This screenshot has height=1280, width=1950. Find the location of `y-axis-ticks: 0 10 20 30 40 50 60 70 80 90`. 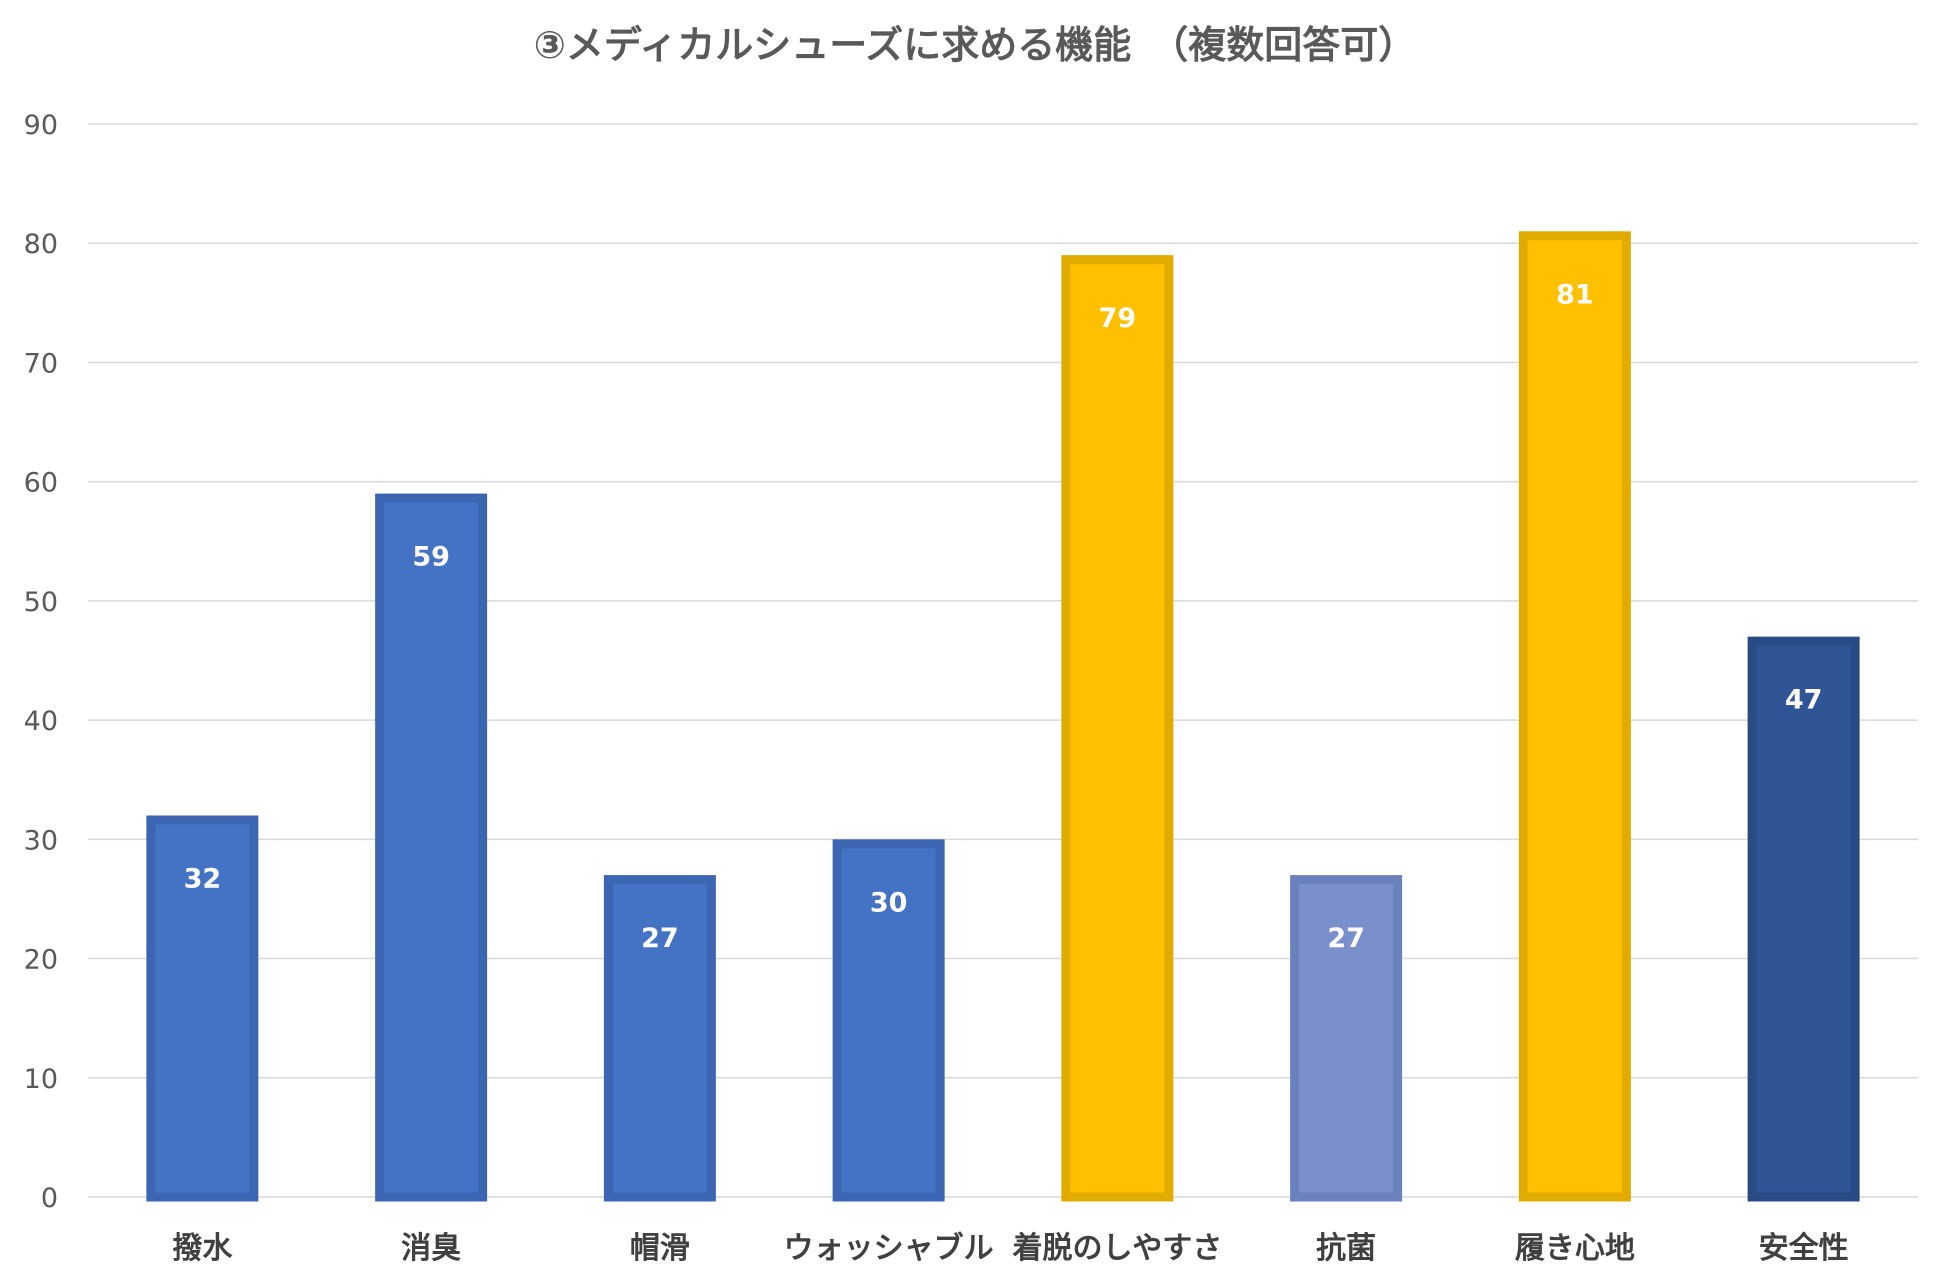

y-axis-ticks: 0 10 20 30 40 50 60 70 80 90 is located at coordinates (41, 662).